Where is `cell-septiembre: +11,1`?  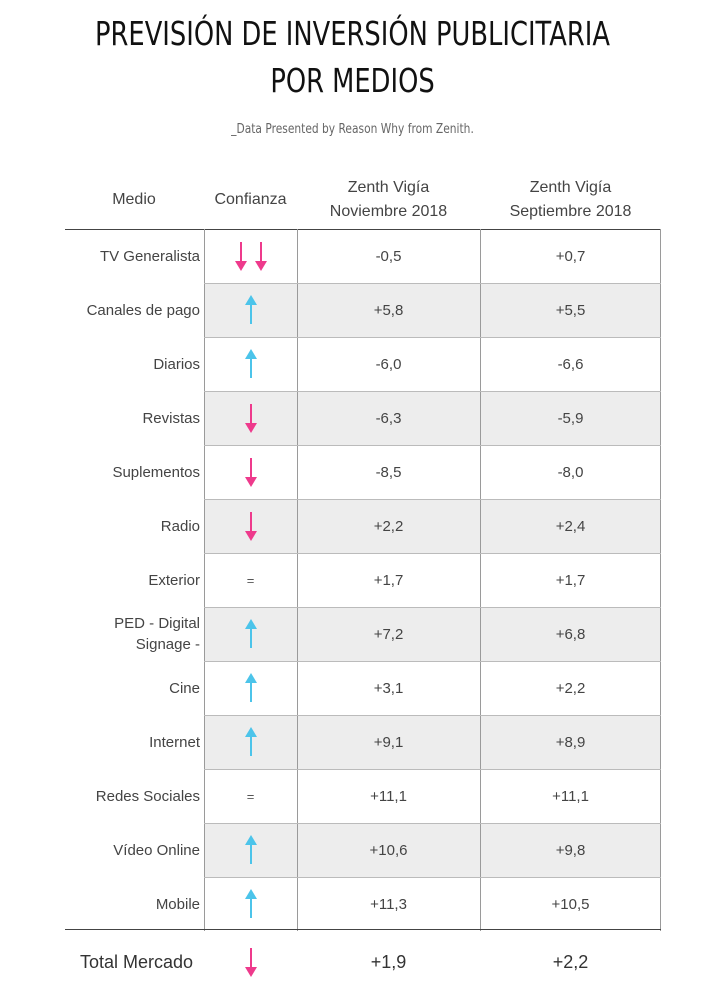
cell-septiembre: +11,1 is located at coordinates (570, 796).